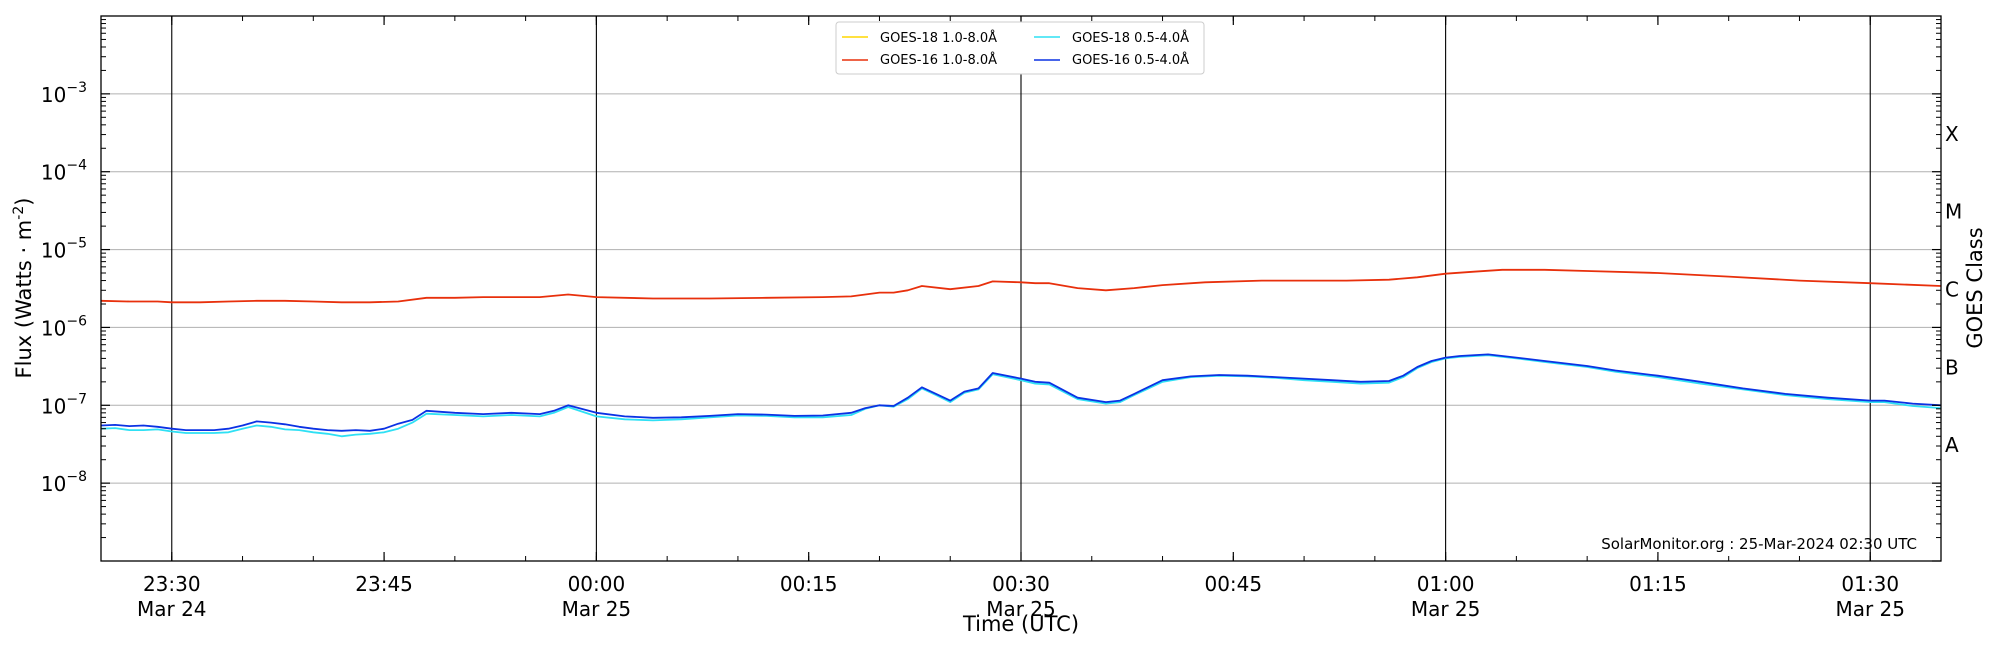  What do you see at coordinates (1130, 60) in the screenshot?
I see `legend-label-goes16-short: GOES-16 0.5-4.0Å` at bounding box center [1130, 60].